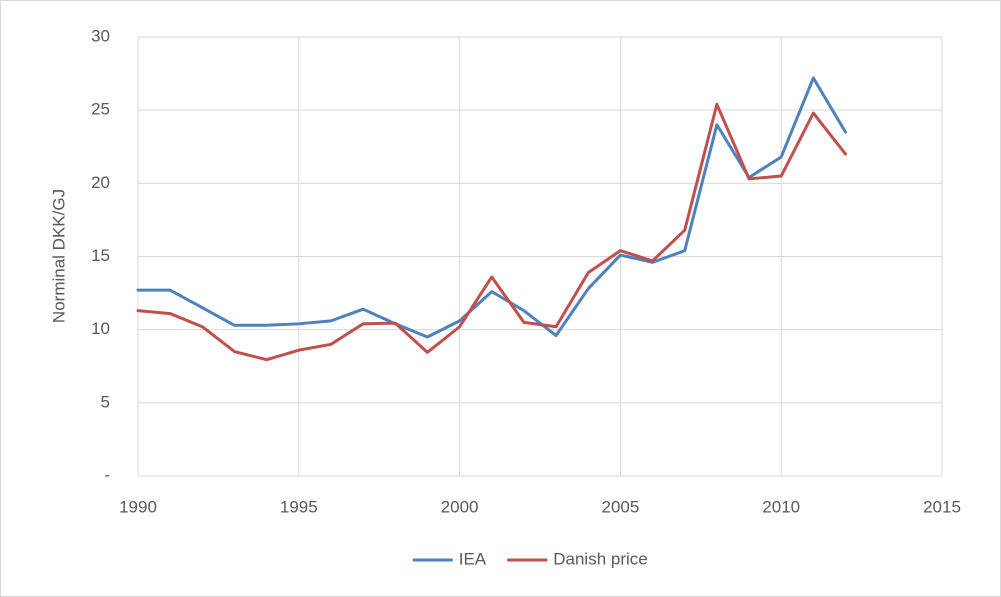 The image size is (1001, 597). Describe the element at coordinates (299, 506) in the screenshot. I see `x-tick-label: 1995` at that location.